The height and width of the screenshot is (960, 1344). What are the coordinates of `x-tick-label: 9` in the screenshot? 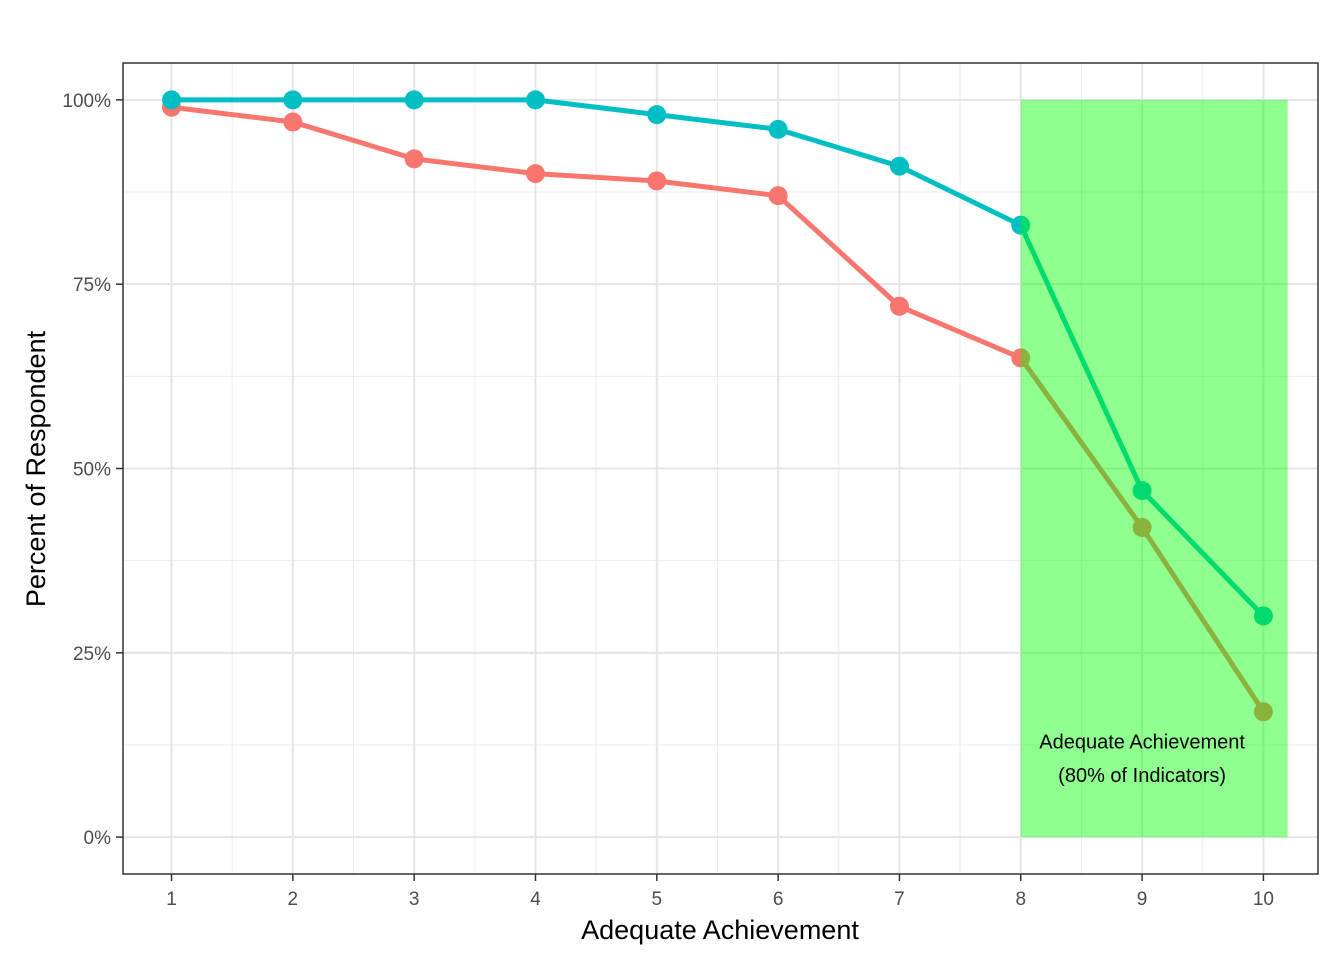 It's located at (1142, 899).